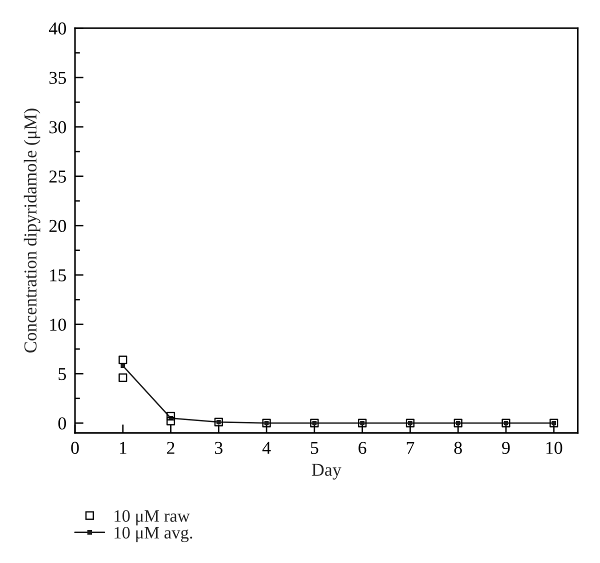 This screenshot has width=600, height=563. What do you see at coordinates (62, 374) in the screenshot?
I see `y-tick-label: 5` at bounding box center [62, 374].